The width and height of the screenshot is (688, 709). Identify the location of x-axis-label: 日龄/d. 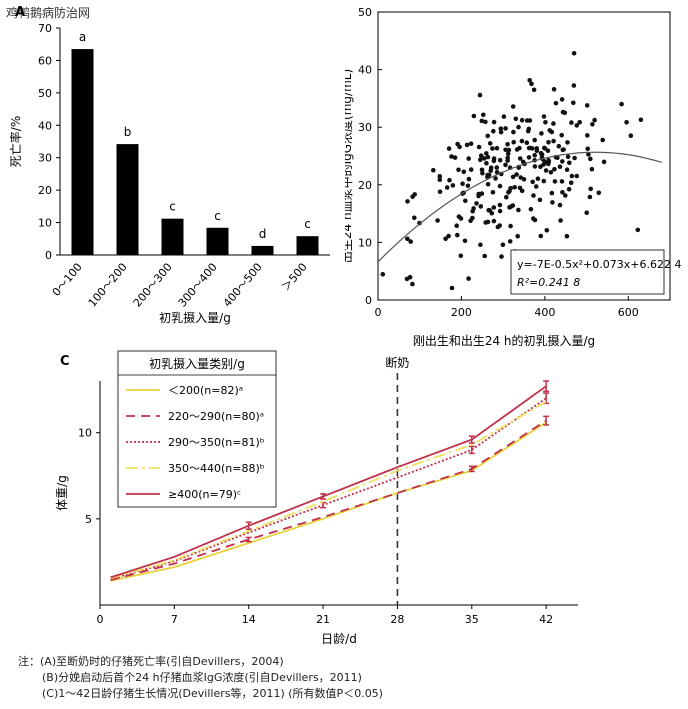
(339, 639).